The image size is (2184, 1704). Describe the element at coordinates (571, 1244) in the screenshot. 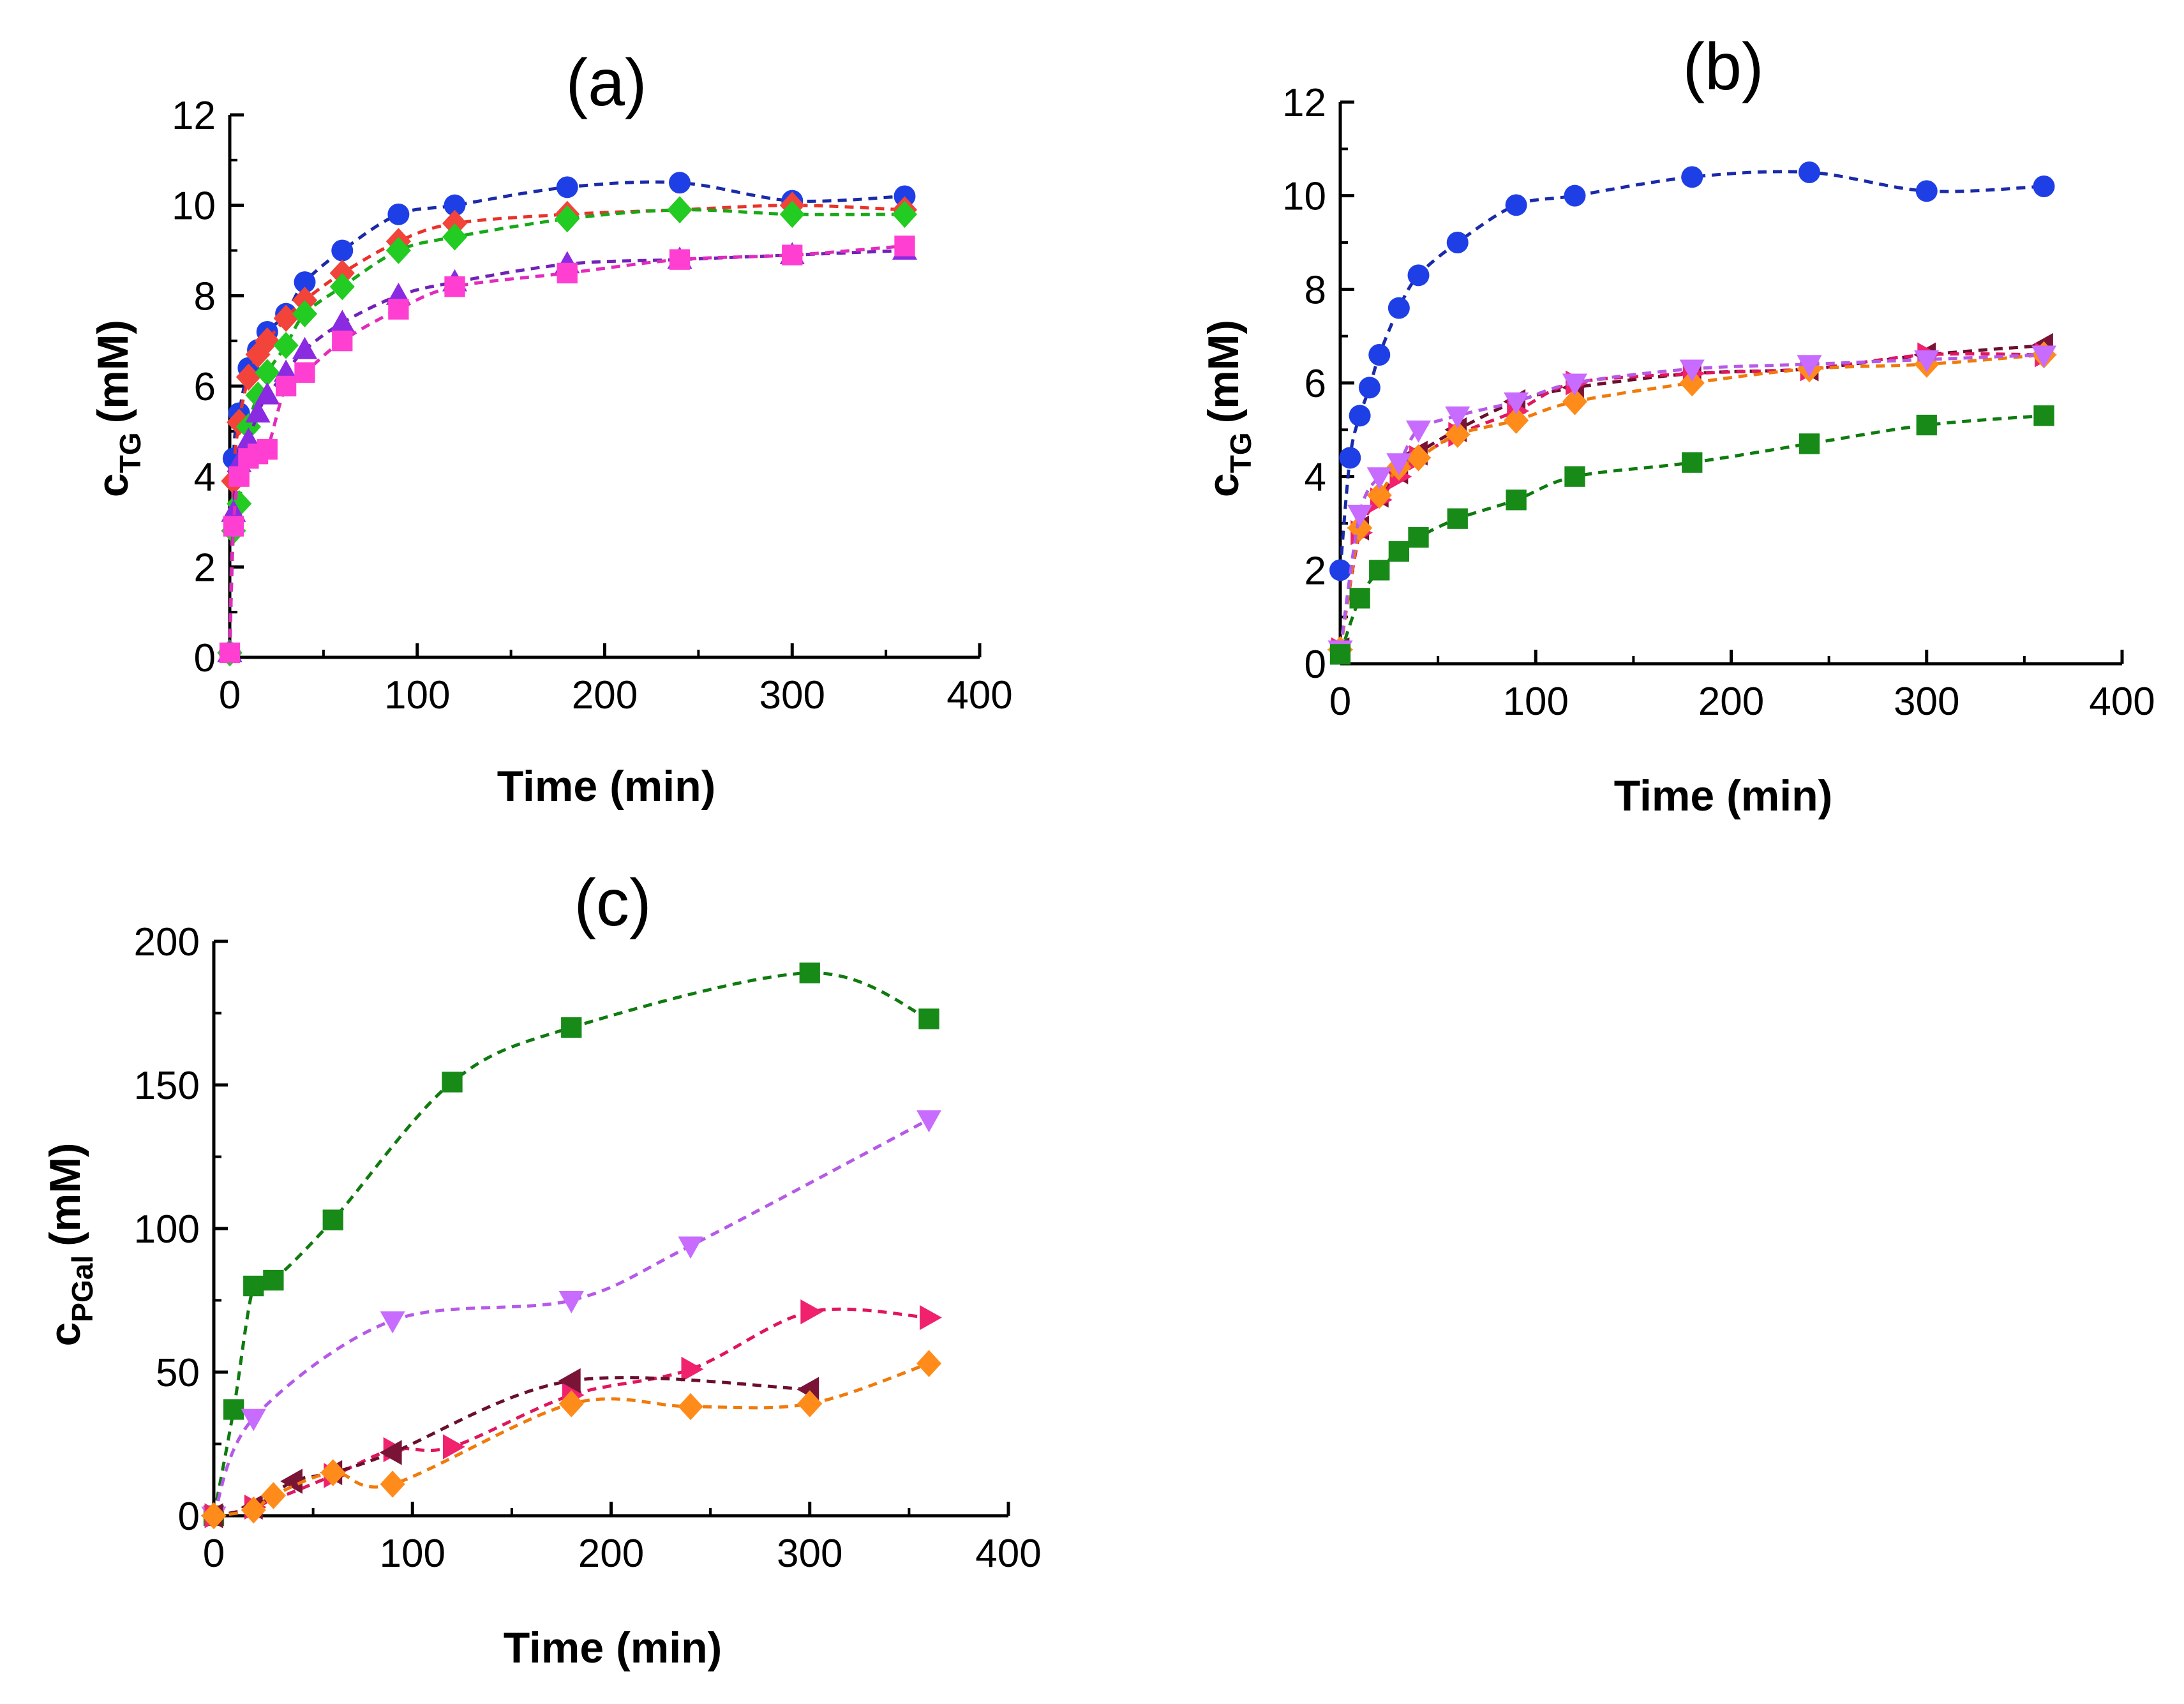

I see `series-line` at that location.